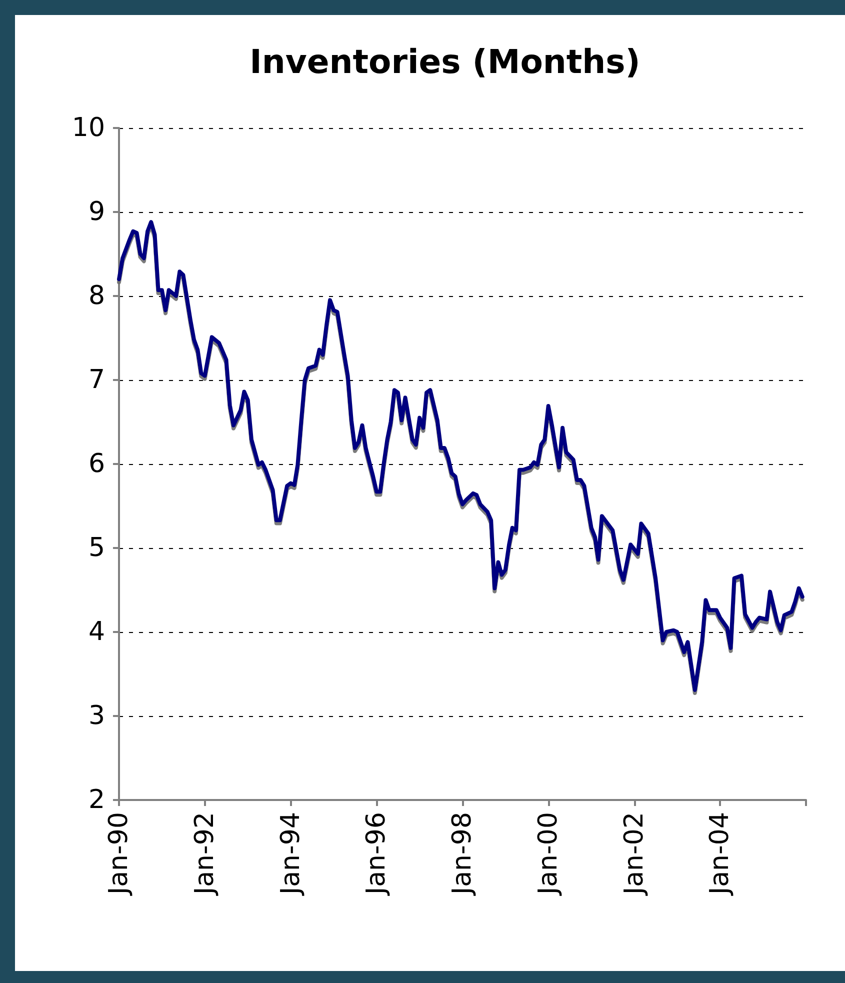 The height and width of the screenshot is (983, 845). What do you see at coordinates (205, 854) in the screenshot?
I see `x-tick-label: Jan-92` at bounding box center [205, 854].